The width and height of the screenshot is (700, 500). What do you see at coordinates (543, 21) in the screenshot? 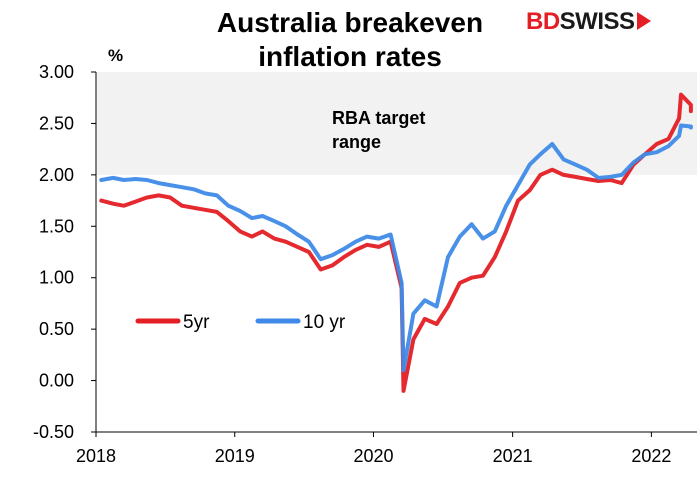
I see `brand-logo-red: BD` at bounding box center [543, 21].